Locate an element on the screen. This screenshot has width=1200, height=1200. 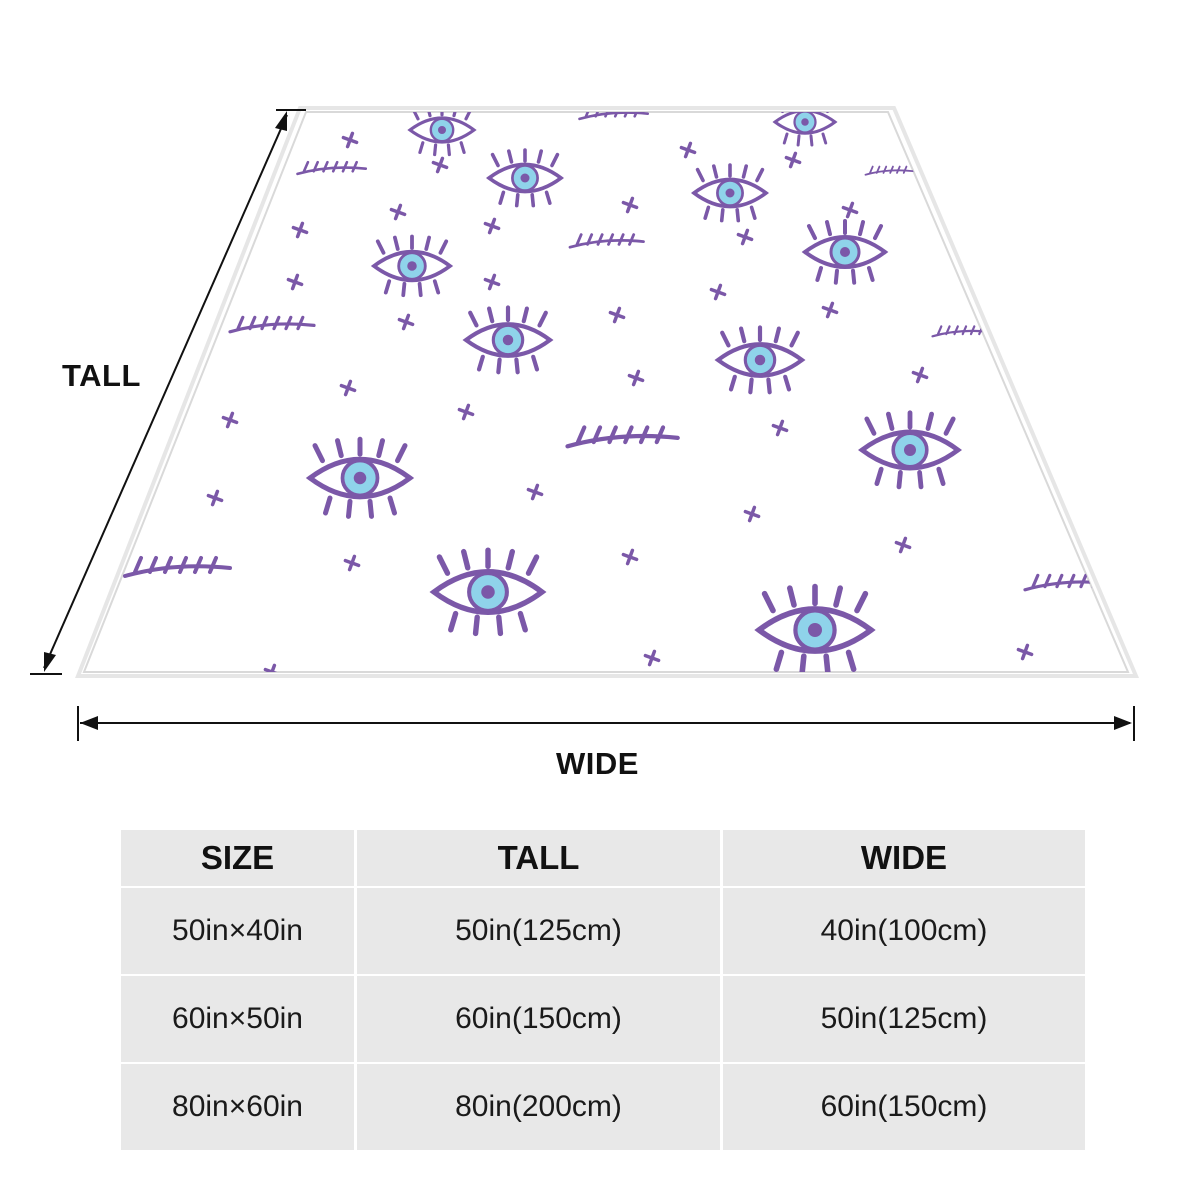
tall-dimension-label: TALL is located at coordinates (101, 375).